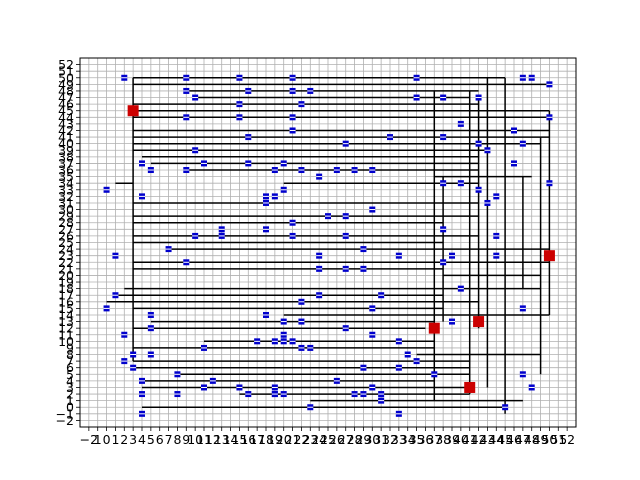 This screenshot has height=480, width=640. What do you see at coordinates (66, 64) in the screenshot?
I see `y-tick-label: 52` at bounding box center [66, 64].